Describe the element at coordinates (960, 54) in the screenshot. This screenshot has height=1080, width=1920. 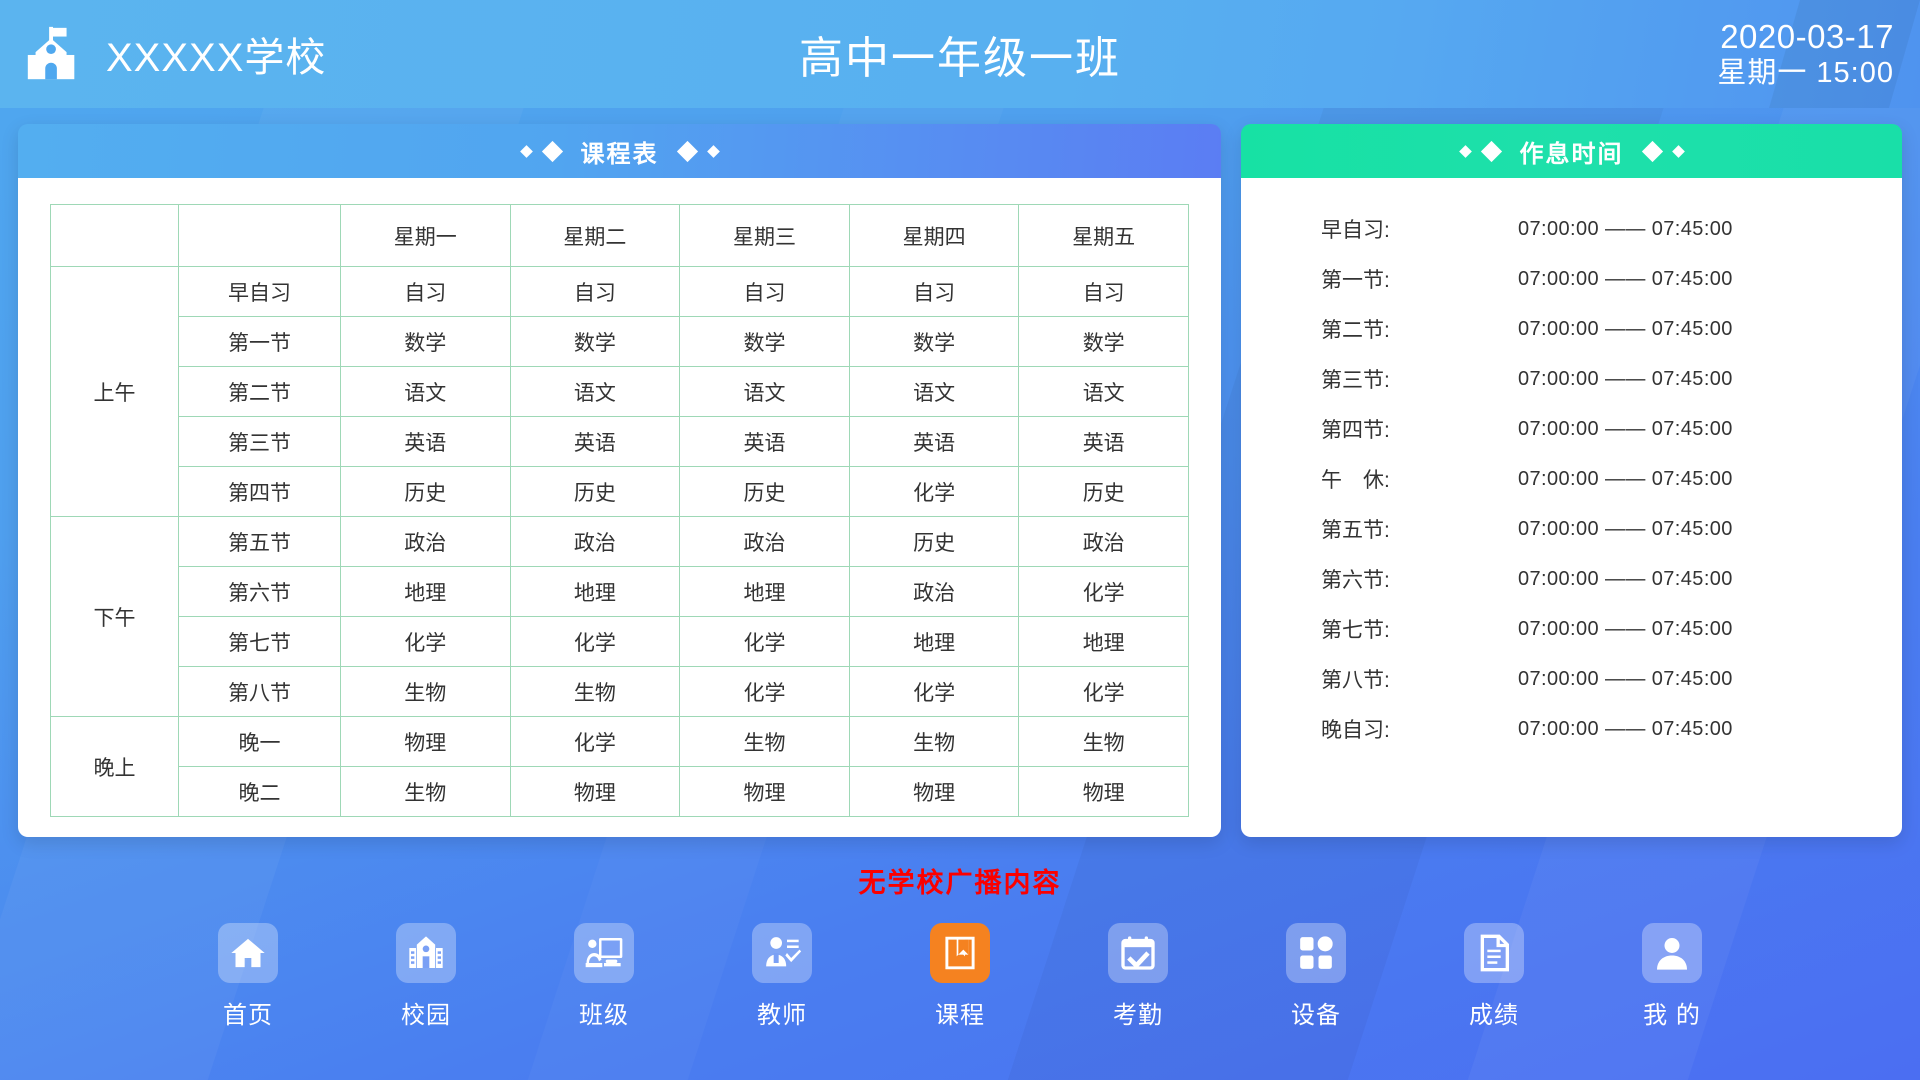
I see `app-header: XXXXX学校 高中一年级一班 2020-03-17 星期一 15:00` at that location.